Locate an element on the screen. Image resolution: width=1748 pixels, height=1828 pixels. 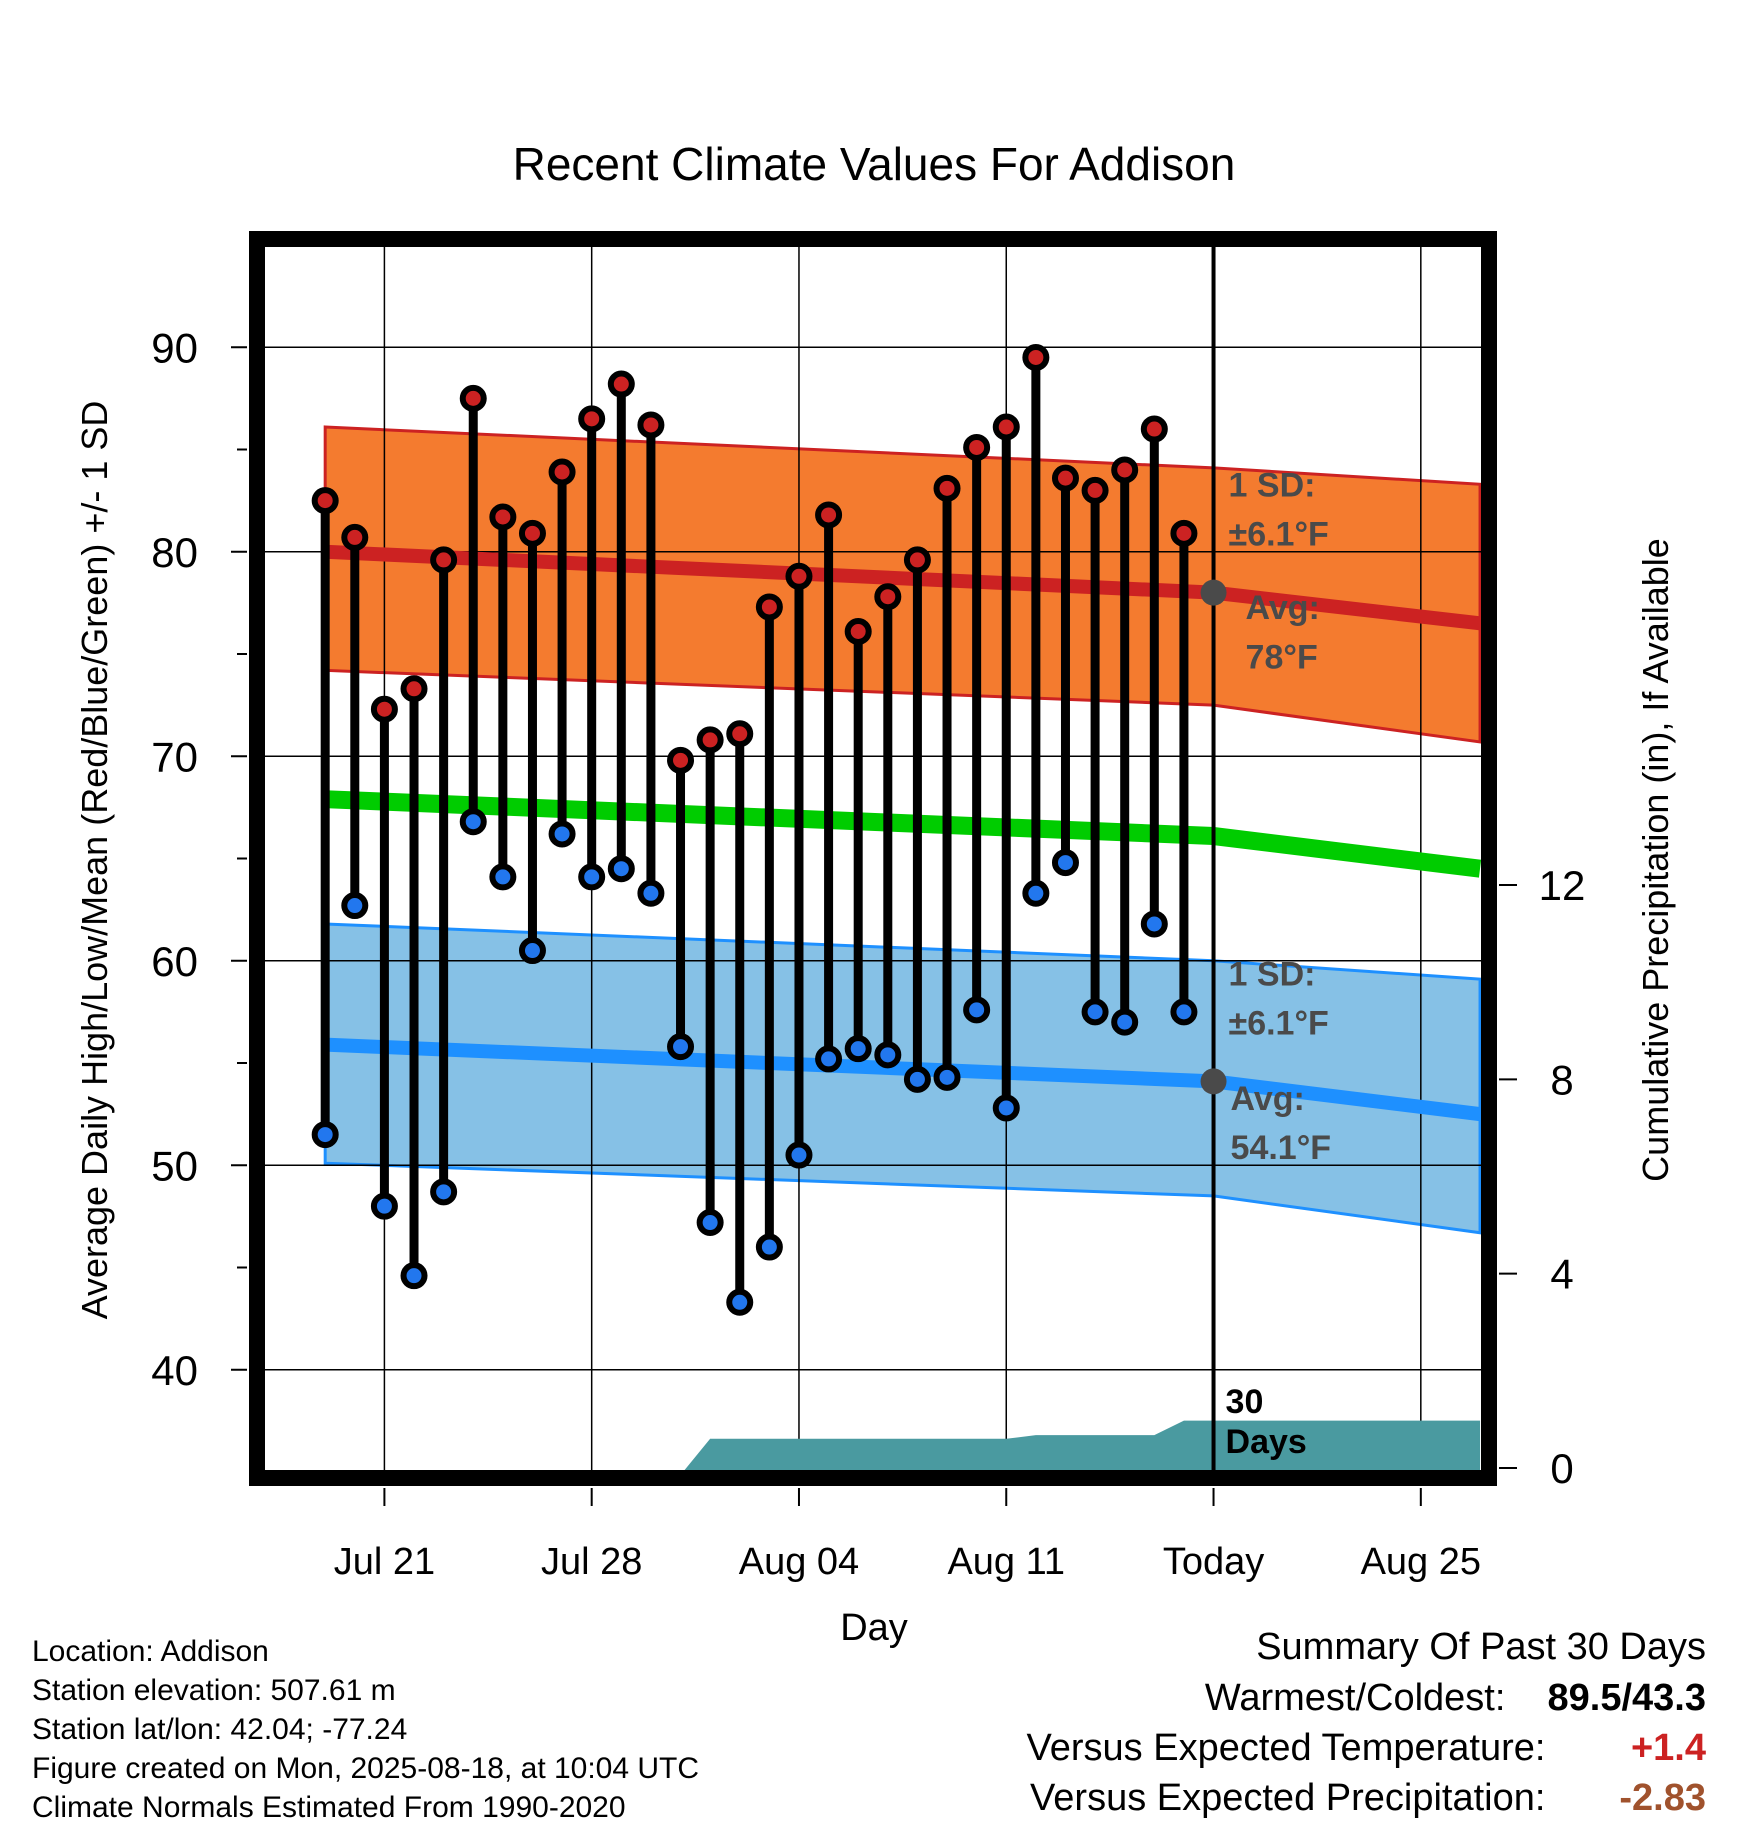
high-sd-value: ±6.1°F is located at coordinates (1279, 535).